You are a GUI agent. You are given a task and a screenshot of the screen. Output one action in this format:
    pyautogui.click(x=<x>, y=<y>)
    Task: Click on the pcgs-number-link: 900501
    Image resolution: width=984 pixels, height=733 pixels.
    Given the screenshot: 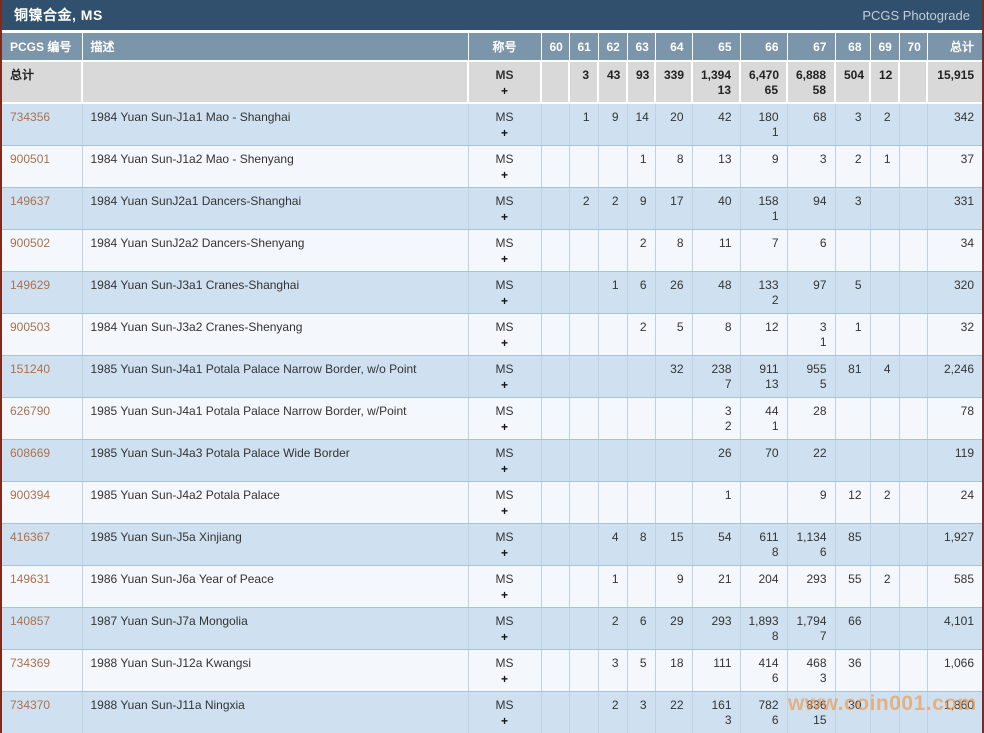 What is the action you would take?
    pyautogui.click(x=30, y=158)
    